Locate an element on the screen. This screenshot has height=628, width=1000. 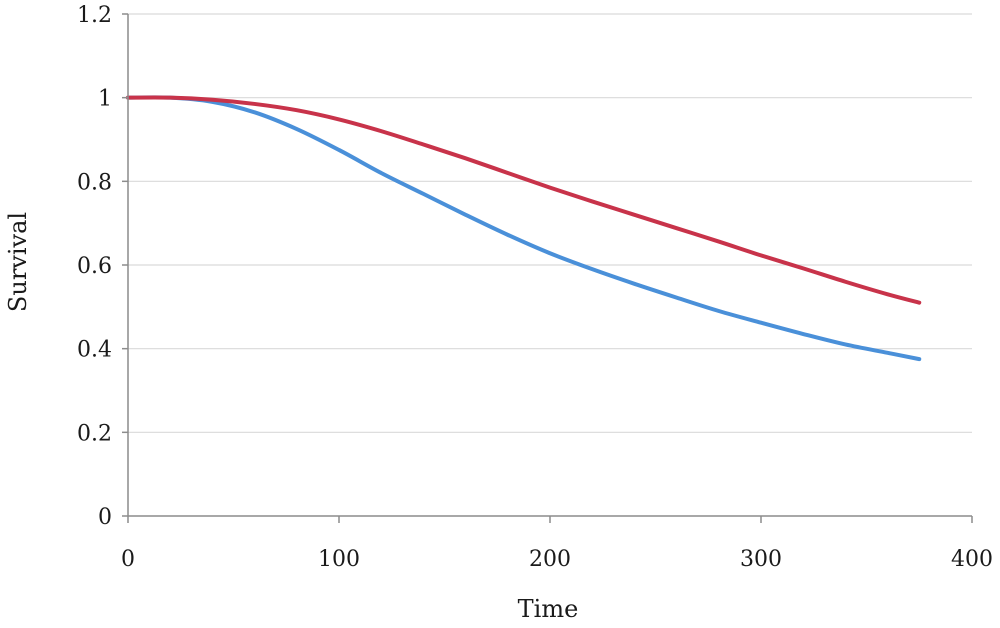
y-tick-label: 0.8 is located at coordinates (94, 182).